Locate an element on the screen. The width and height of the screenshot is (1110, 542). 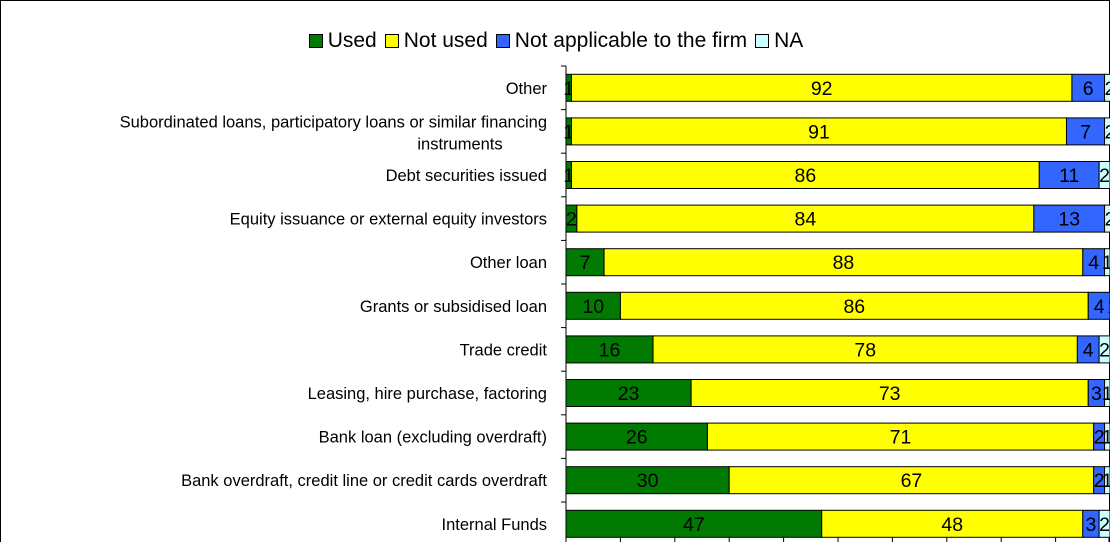
bar-not-used-internal-funds is located at coordinates (952, 523).